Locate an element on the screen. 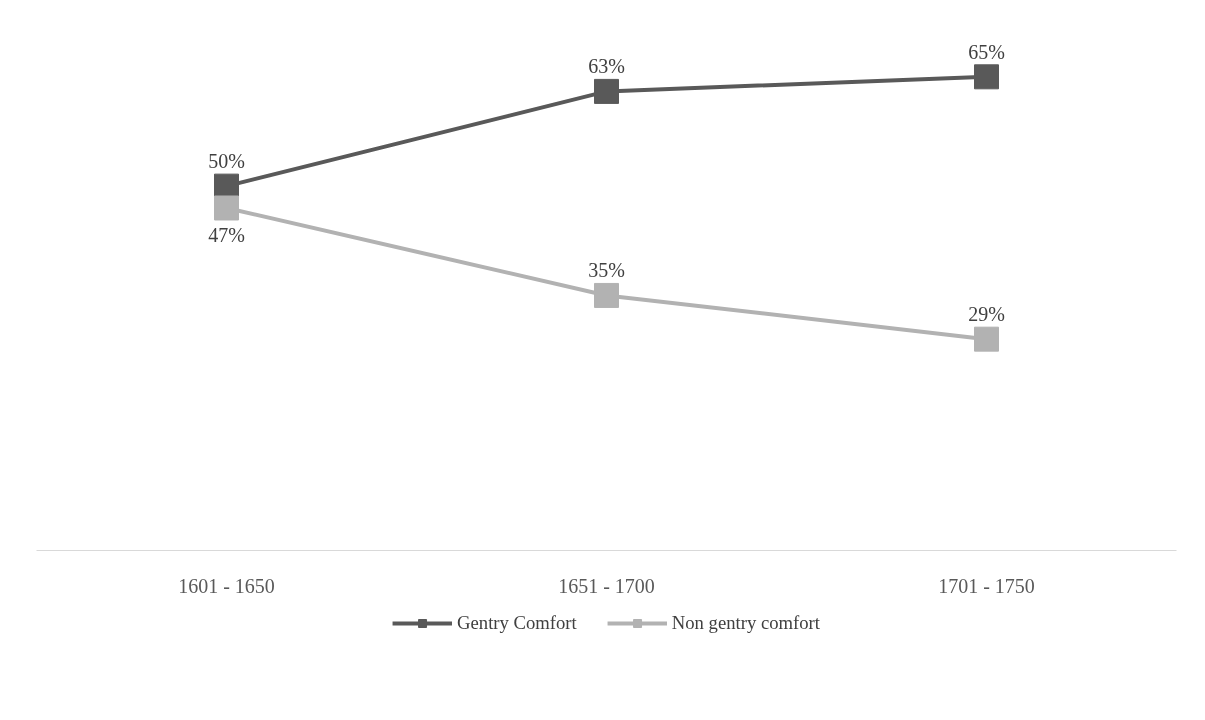  data-label: 63% is located at coordinates (606, 66).